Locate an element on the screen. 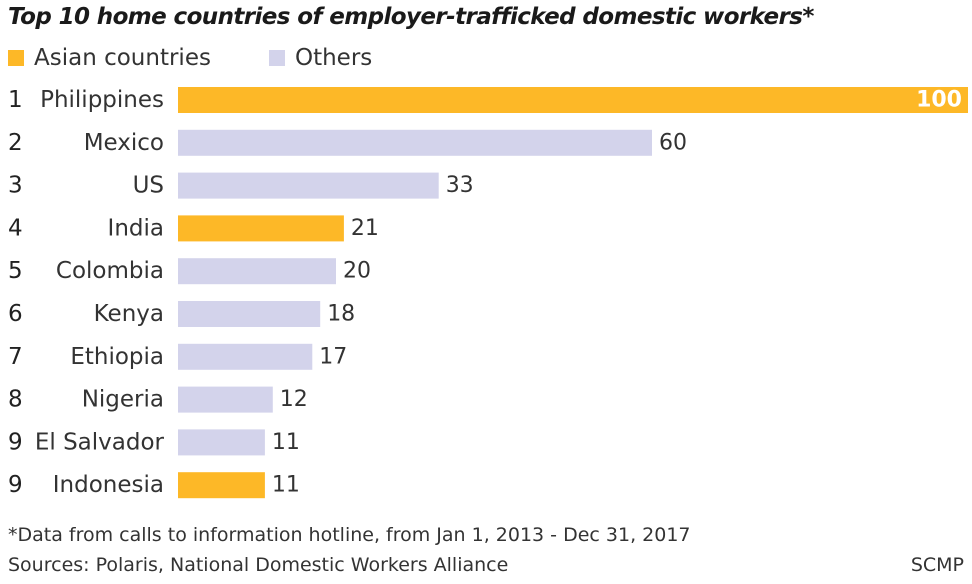  rank-label: 4 is located at coordinates (15, 228).